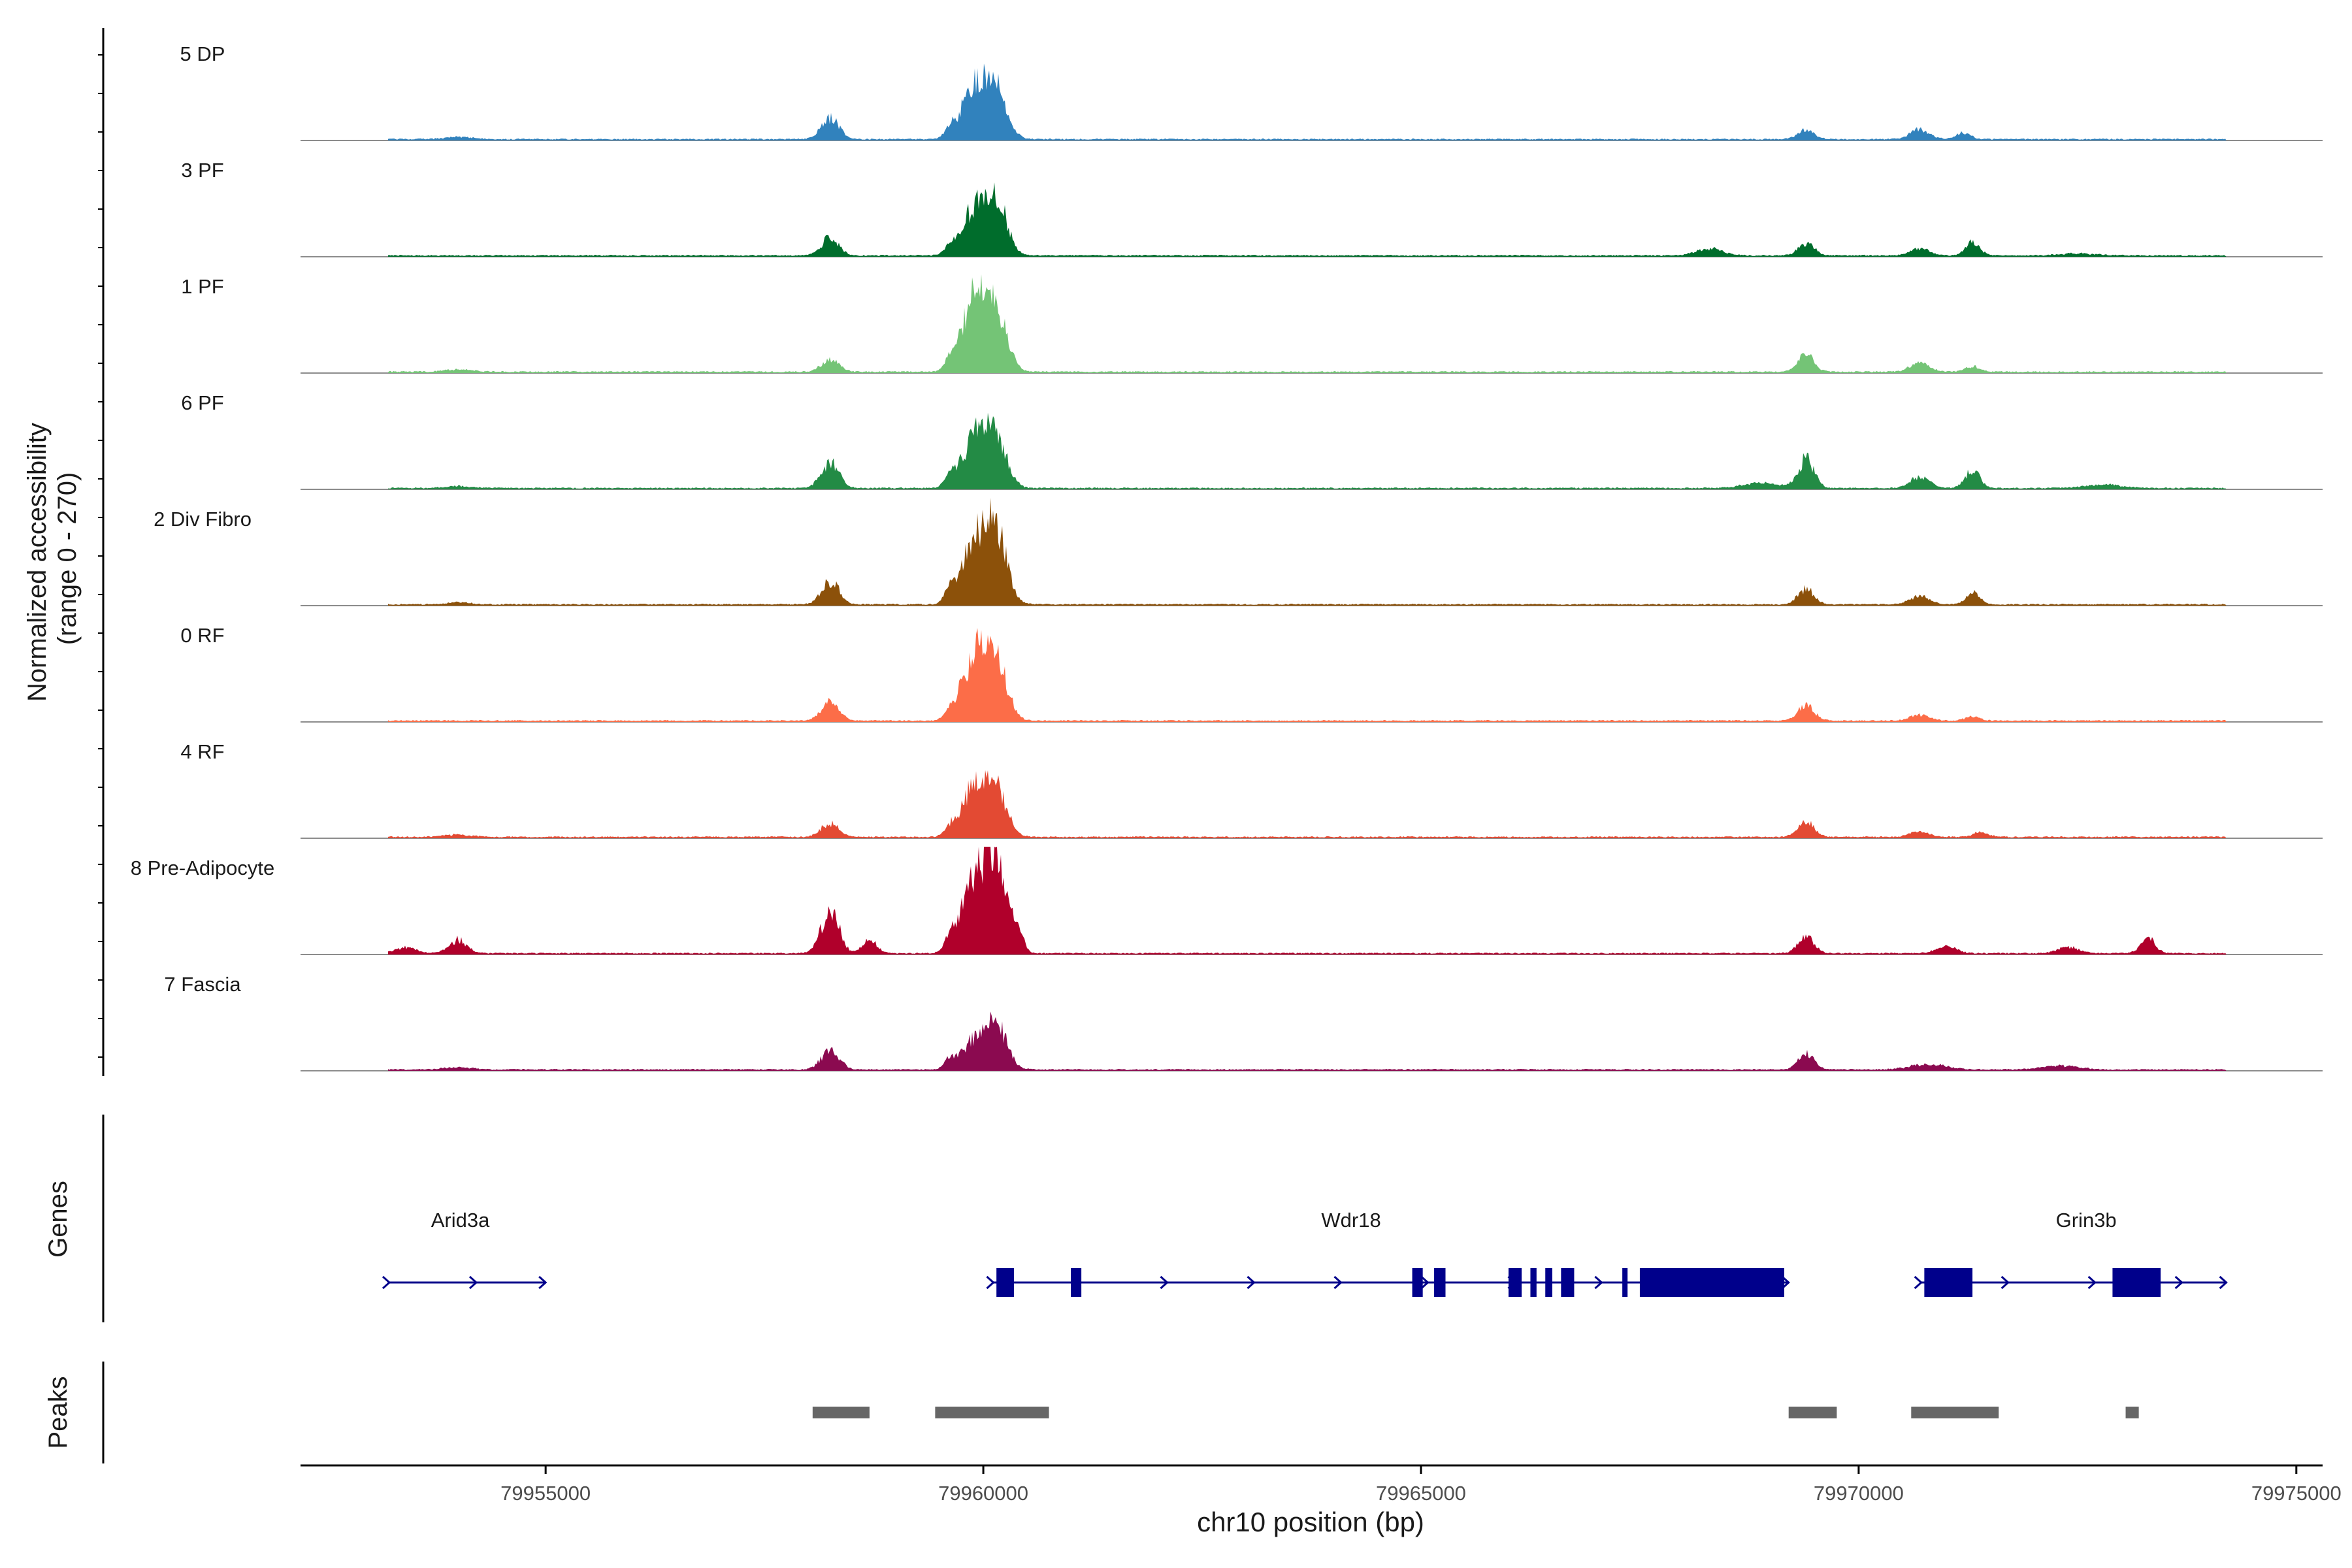  I want to click on coverage-track: 1 PF, so click(1252, 324).